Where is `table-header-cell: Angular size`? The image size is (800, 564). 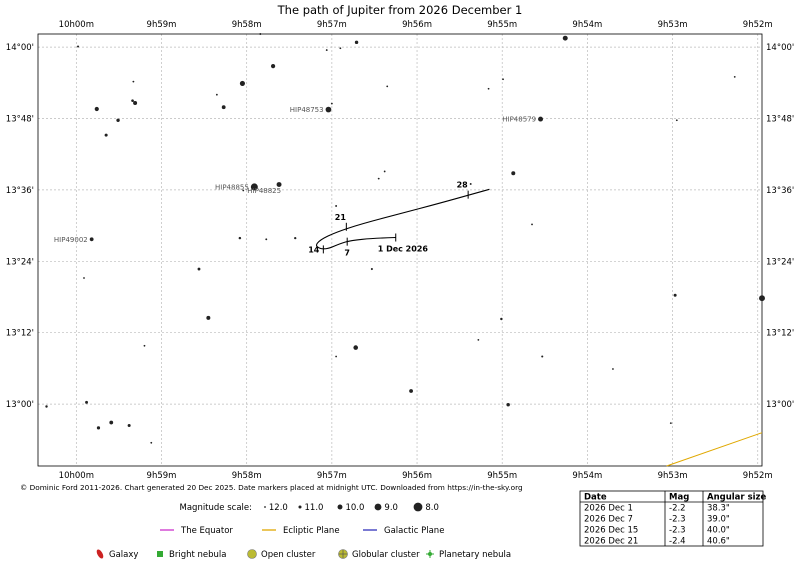
table-header-cell: Angular size is located at coordinates (736, 498).